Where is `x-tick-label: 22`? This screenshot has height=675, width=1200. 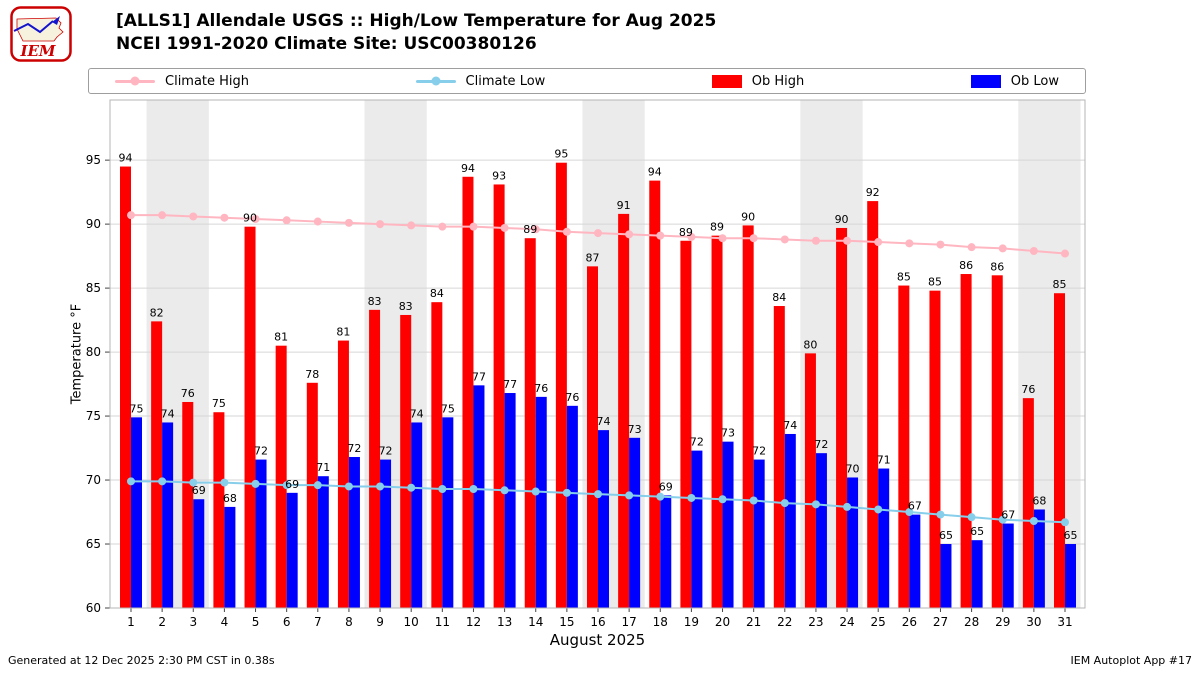
x-tick-label: 22 is located at coordinates (784, 622).